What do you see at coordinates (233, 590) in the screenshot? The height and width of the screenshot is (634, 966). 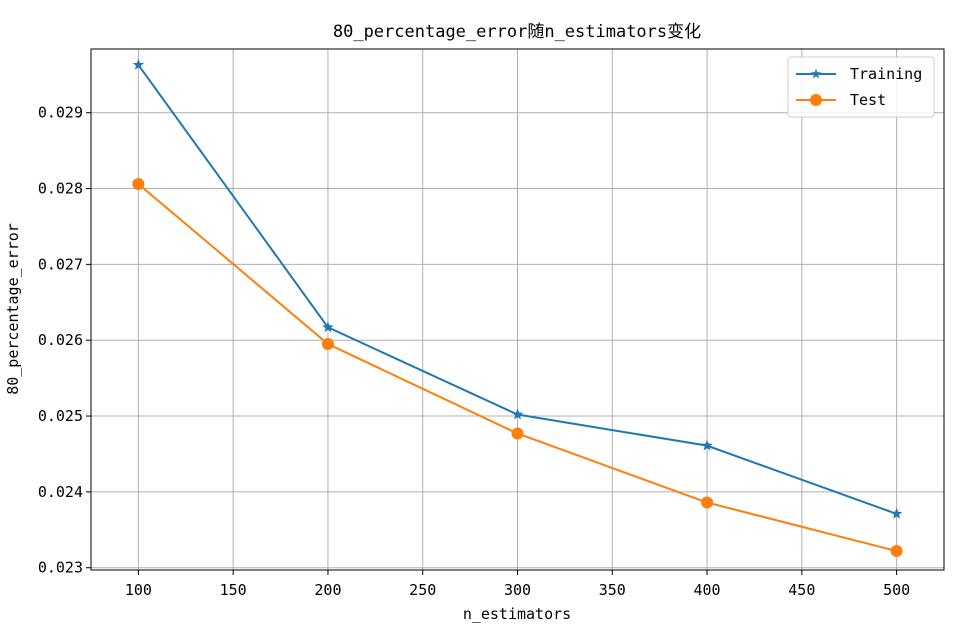 I see `x-tick-label: 150` at bounding box center [233, 590].